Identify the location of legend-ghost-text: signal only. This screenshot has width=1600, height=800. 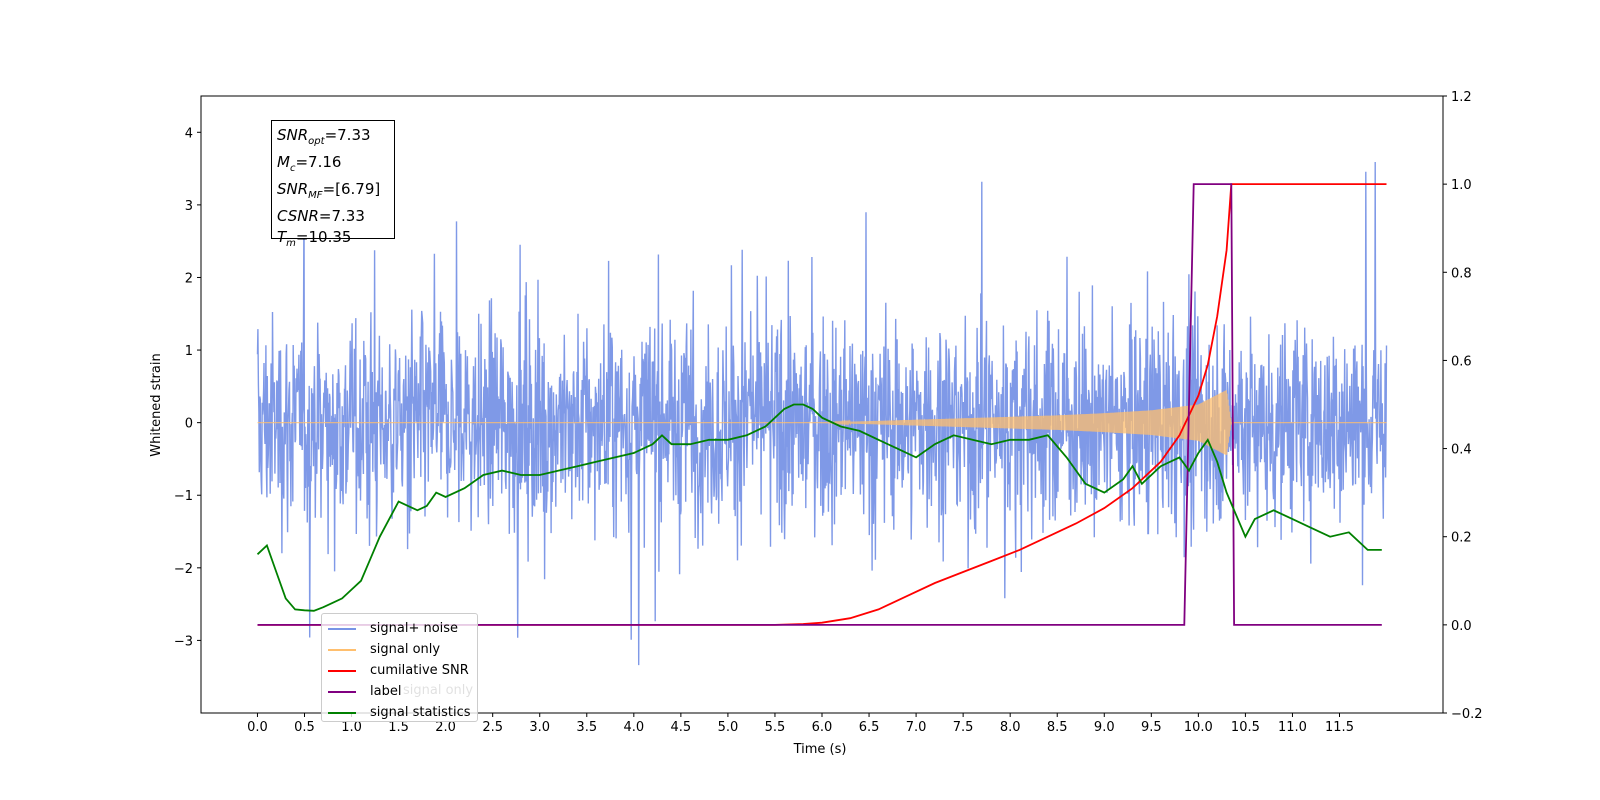
(438, 690).